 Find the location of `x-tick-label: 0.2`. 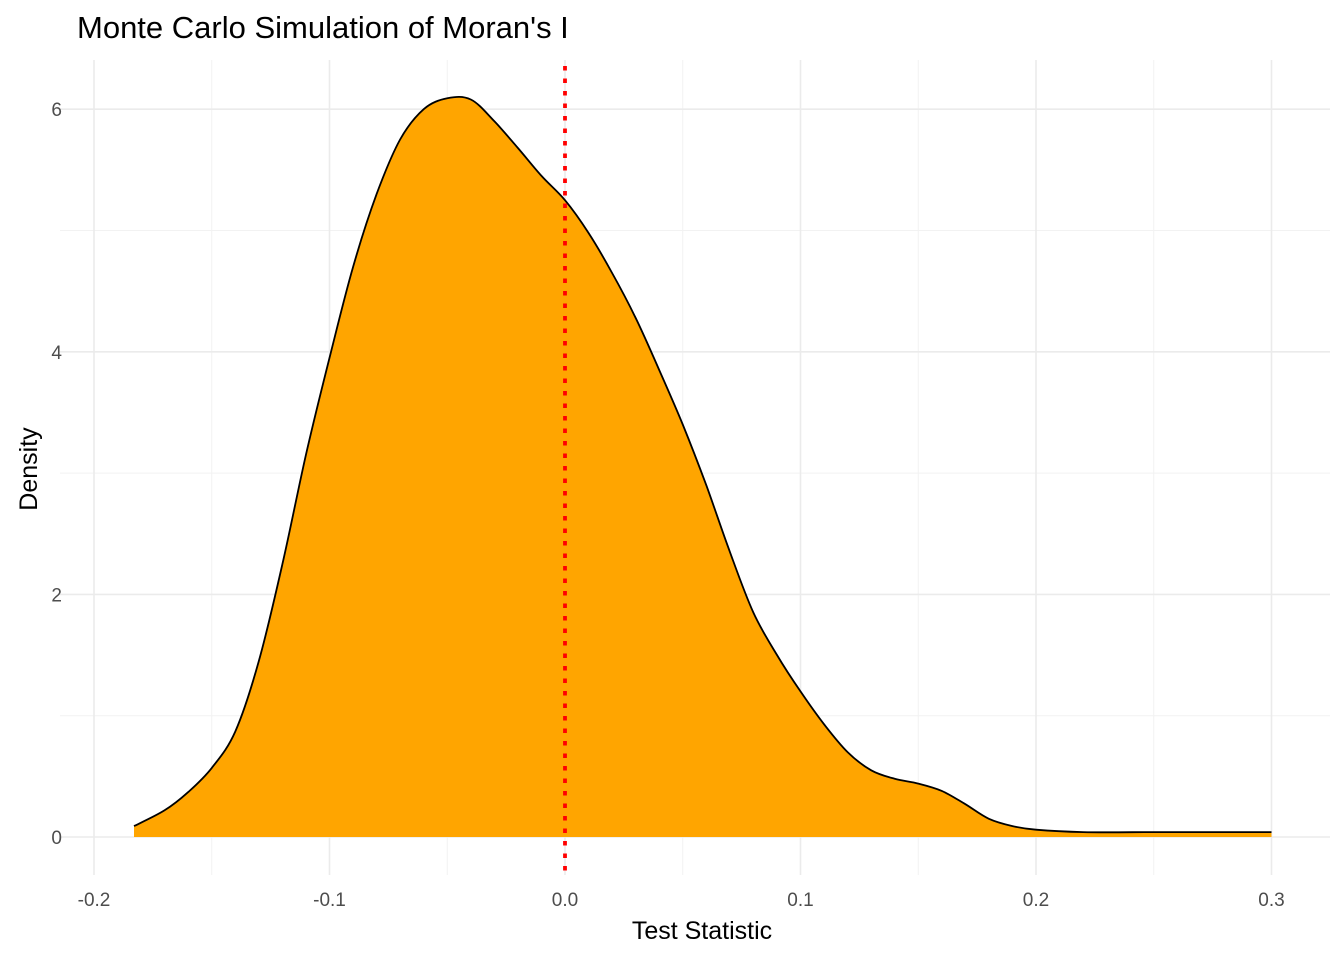

x-tick-label: 0.2 is located at coordinates (1036, 900).